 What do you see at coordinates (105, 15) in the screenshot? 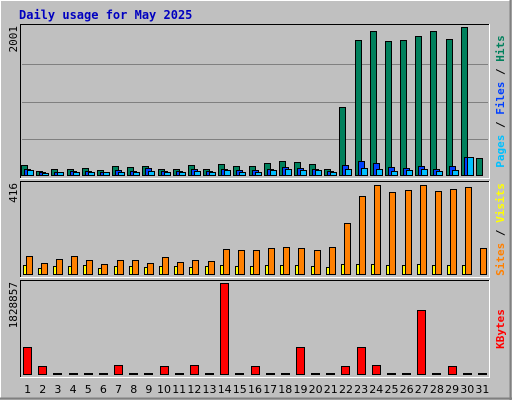
I see `chart-title: Daily usage for May 2025` at bounding box center [105, 15].